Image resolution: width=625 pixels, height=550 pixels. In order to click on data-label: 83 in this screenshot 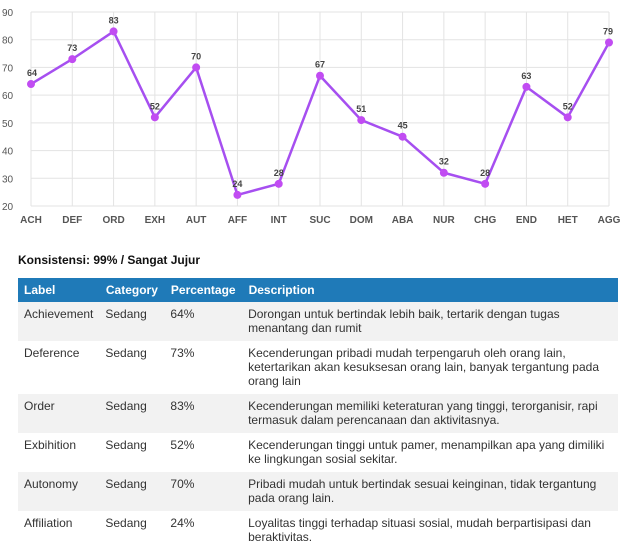, I will do `click(114, 20)`.